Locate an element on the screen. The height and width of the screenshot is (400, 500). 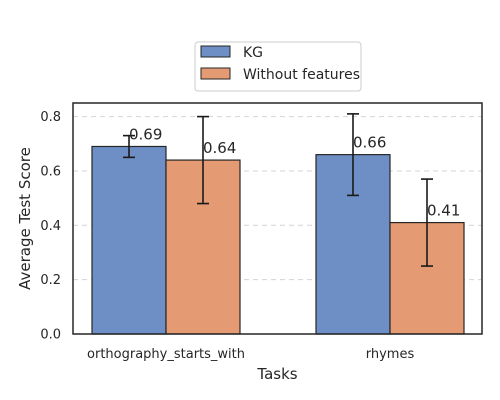
y-tick-label: 0.6 is located at coordinates (50, 171).